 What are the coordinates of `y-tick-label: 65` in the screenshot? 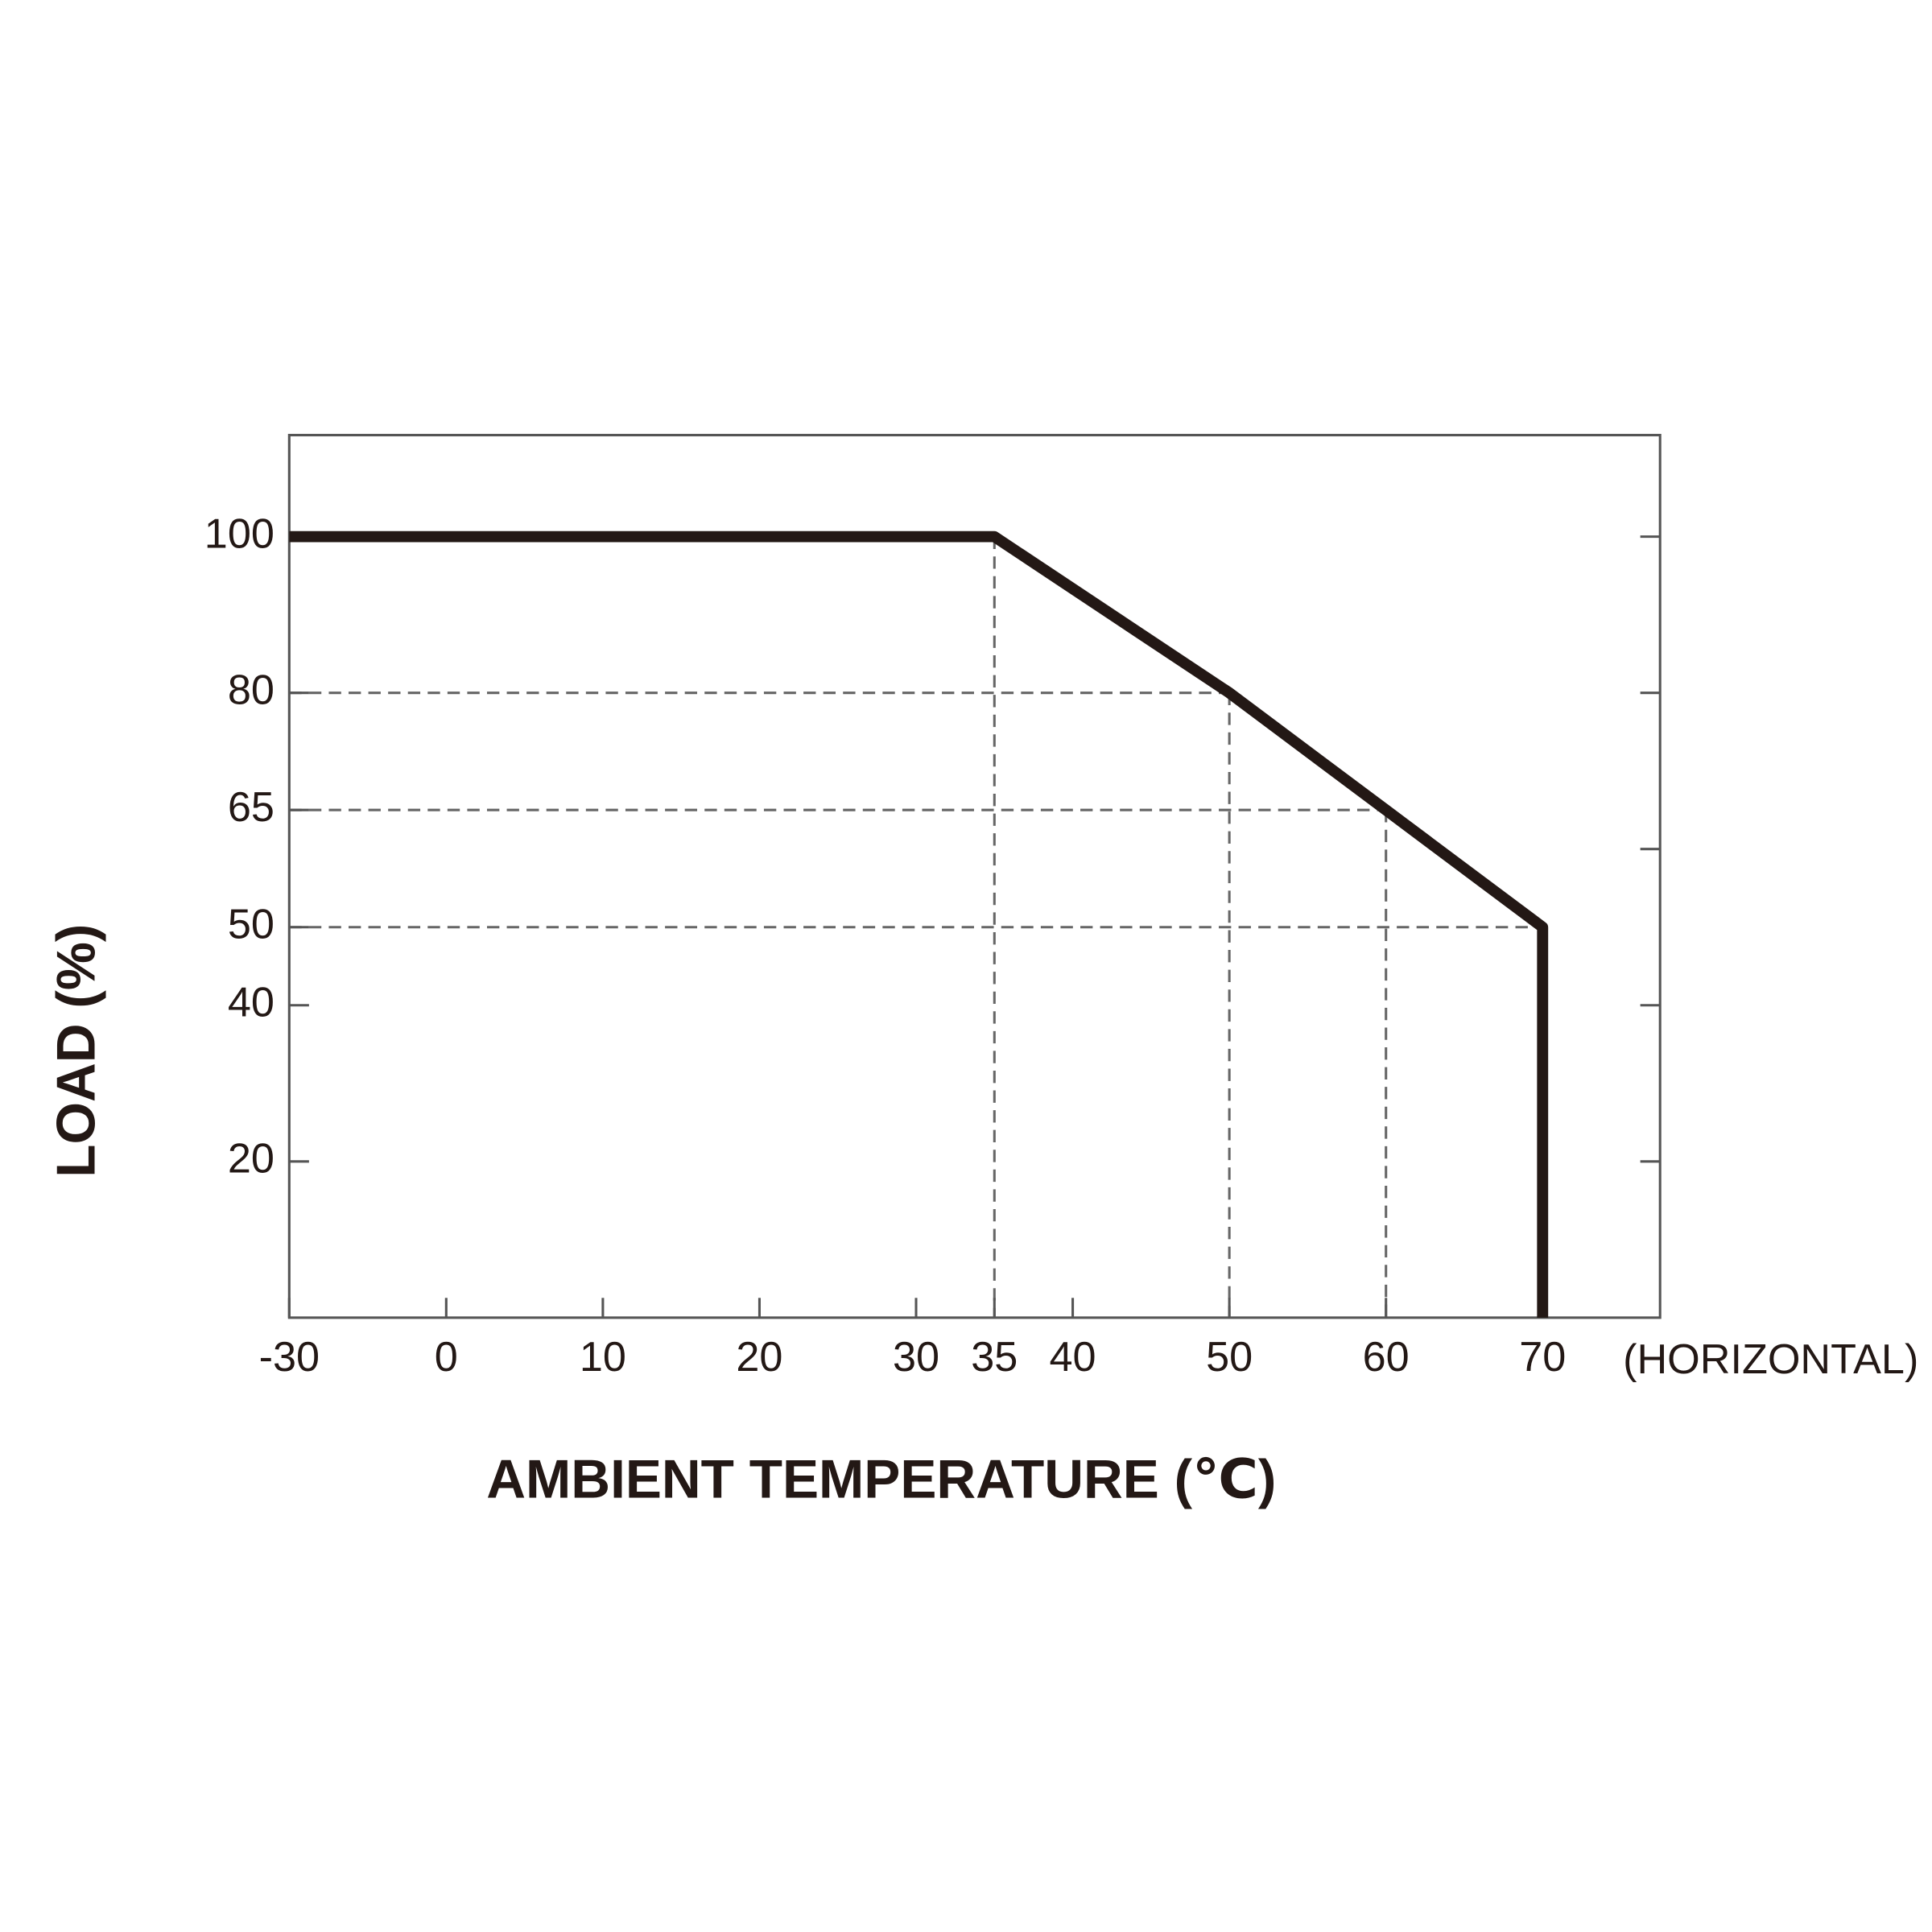 It's located at (252, 807).